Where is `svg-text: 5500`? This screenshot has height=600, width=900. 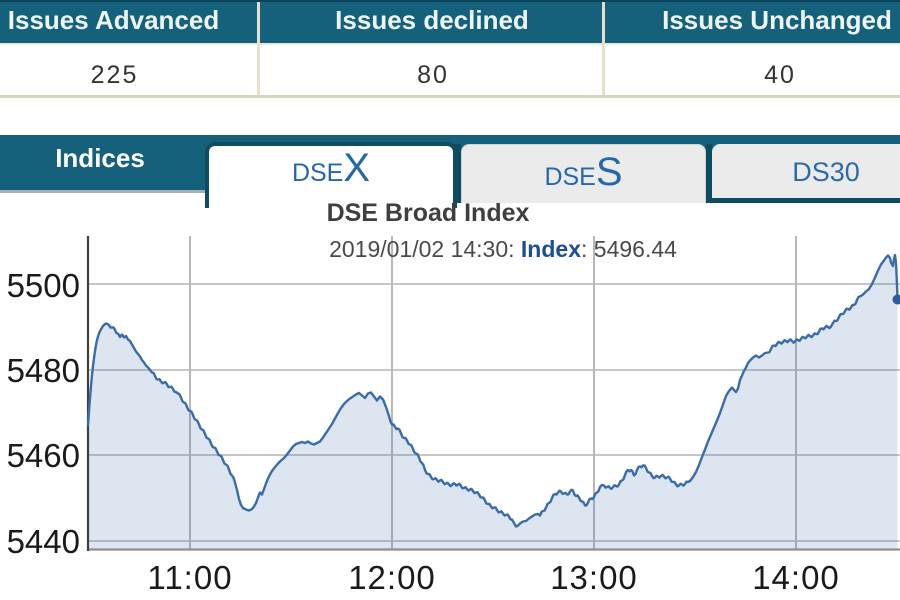
svg-text: 5500 is located at coordinates (43, 285).